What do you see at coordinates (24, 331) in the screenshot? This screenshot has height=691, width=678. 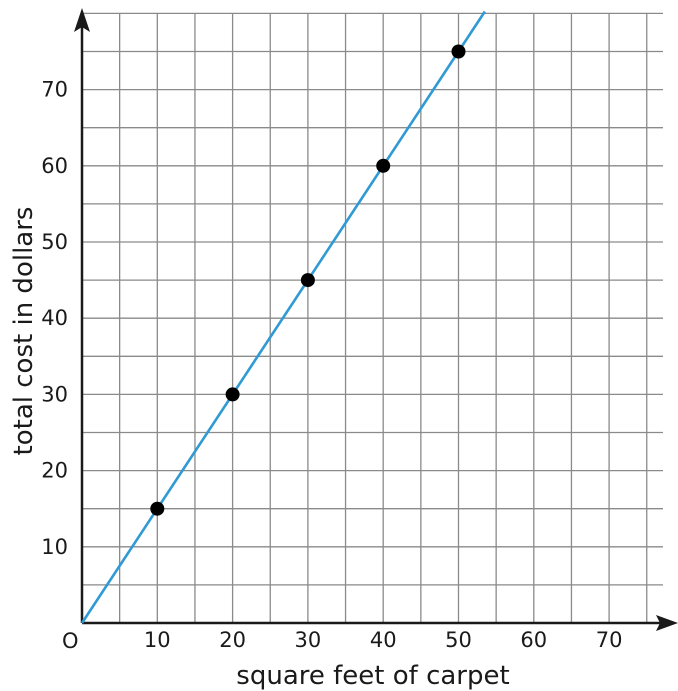 I see `y-axis-title: total cost in dollars` at bounding box center [24, 331].